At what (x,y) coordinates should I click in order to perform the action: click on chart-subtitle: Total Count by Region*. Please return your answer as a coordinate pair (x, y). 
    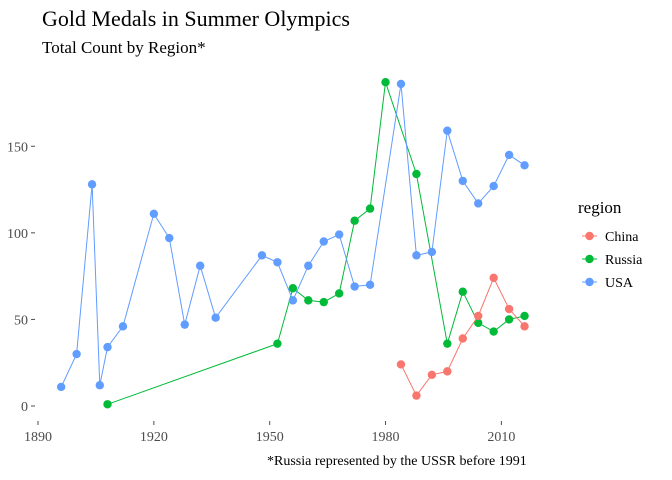
    Looking at the image, I should click on (124, 47).